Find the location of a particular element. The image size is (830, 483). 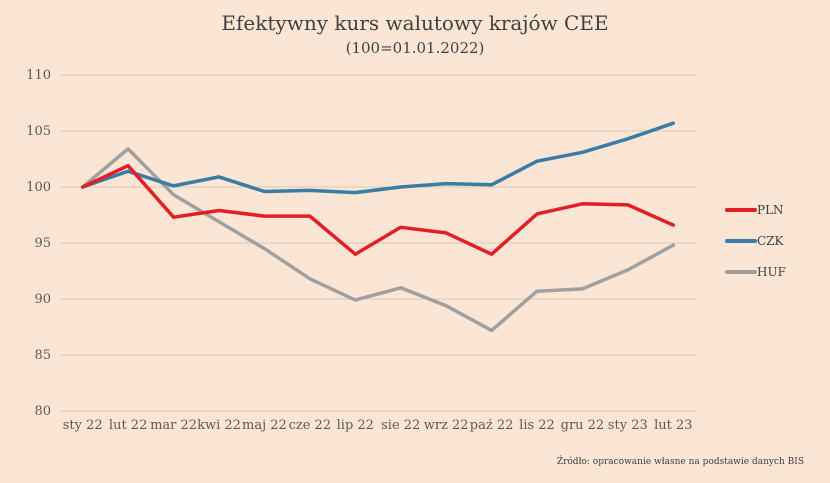

x-tick-label: cze 22 is located at coordinates (310, 425).